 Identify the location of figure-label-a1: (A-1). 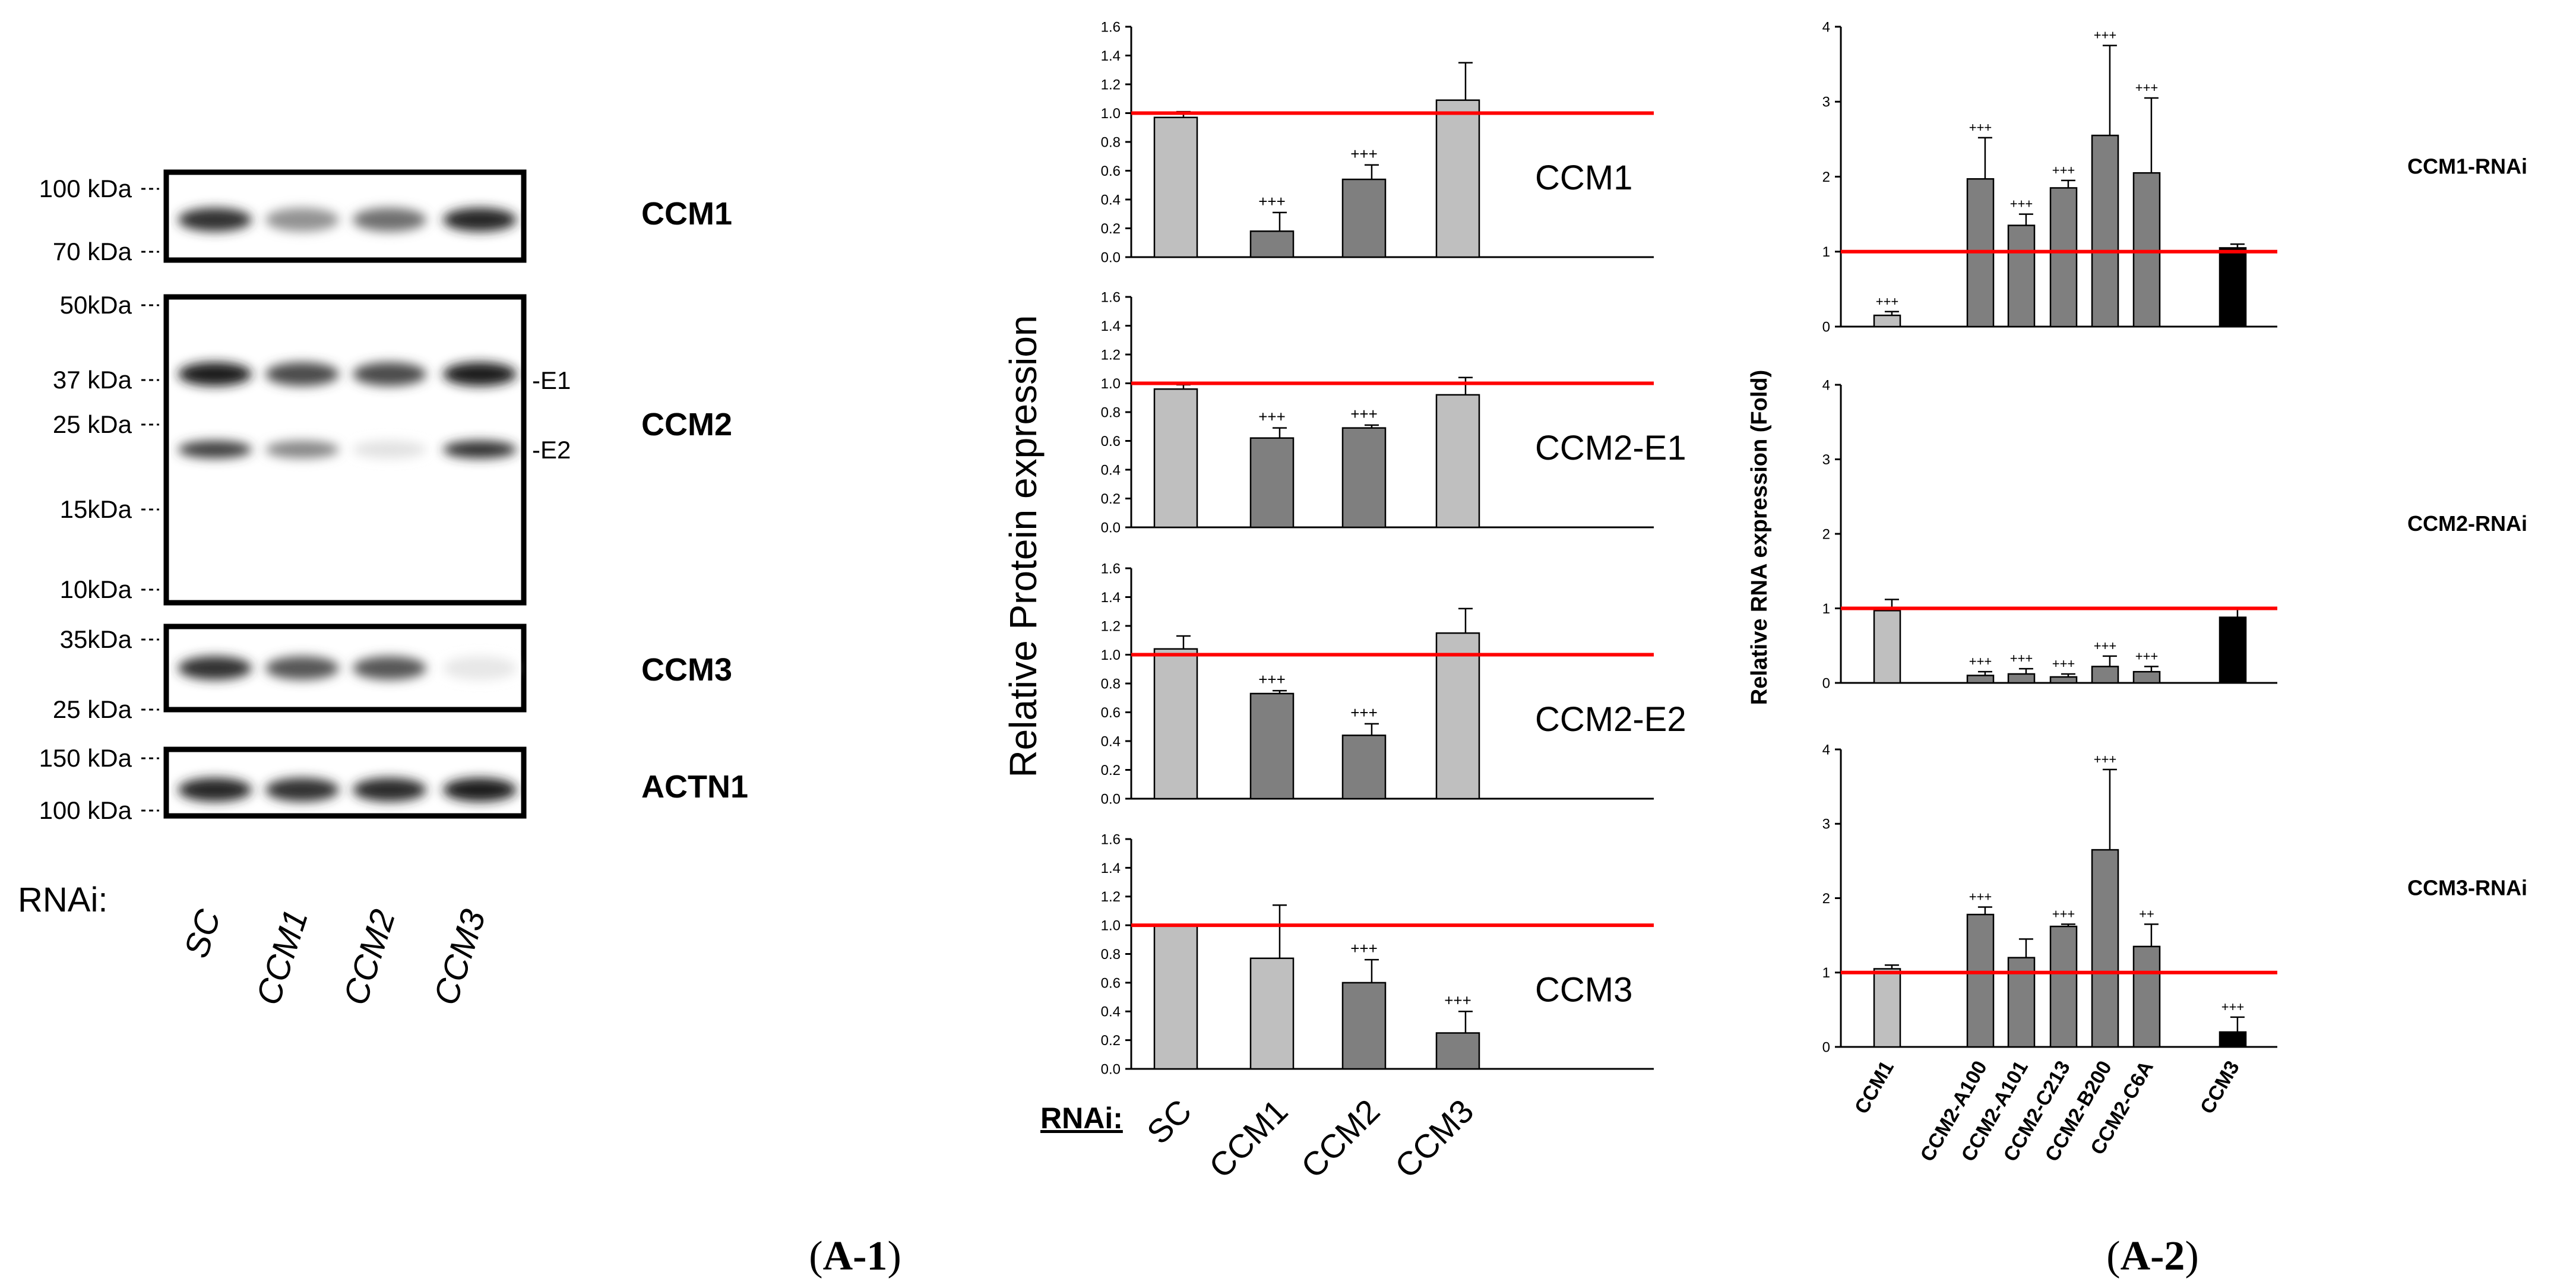
(855, 1256).